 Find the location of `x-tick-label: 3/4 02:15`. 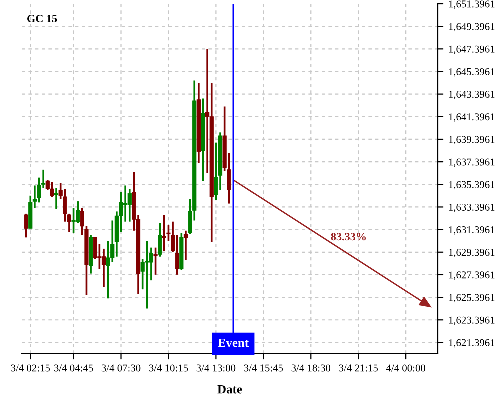

x-tick-label: 3/4 02:15 is located at coordinates (30, 368).